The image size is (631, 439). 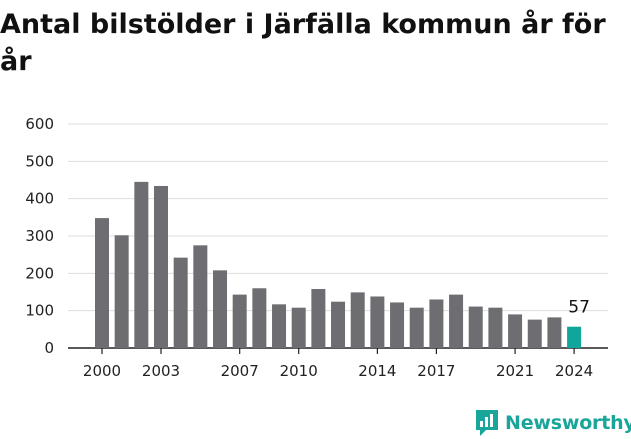 What do you see at coordinates (161, 371) in the screenshot?
I see `x-tick-label: 2003` at bounding box center [161, 371].